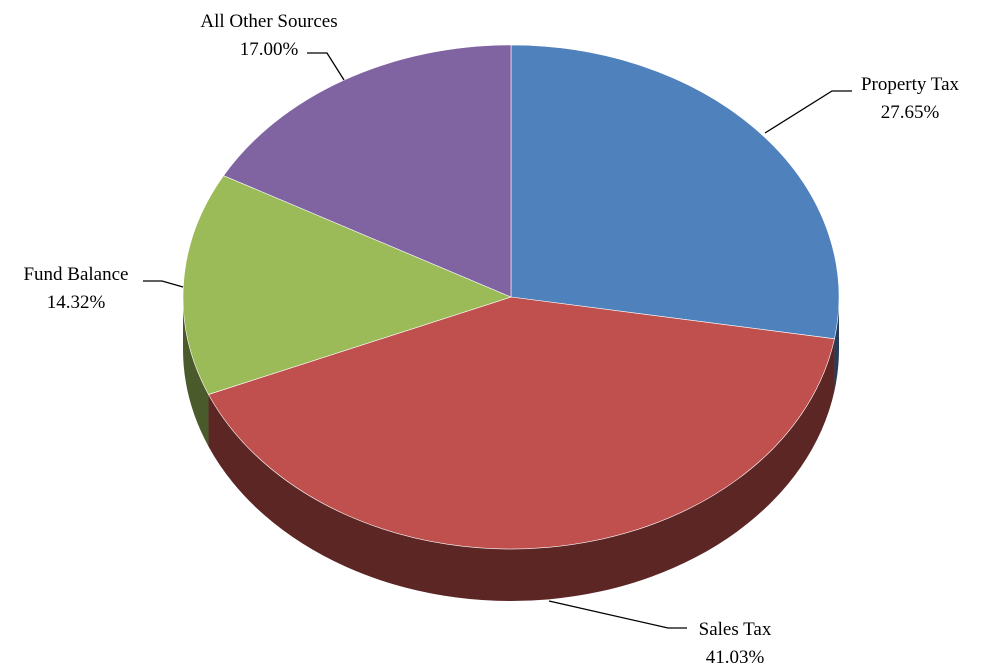  I want to click on slice-label-property-tax: Property Tax, so click(910, 84).